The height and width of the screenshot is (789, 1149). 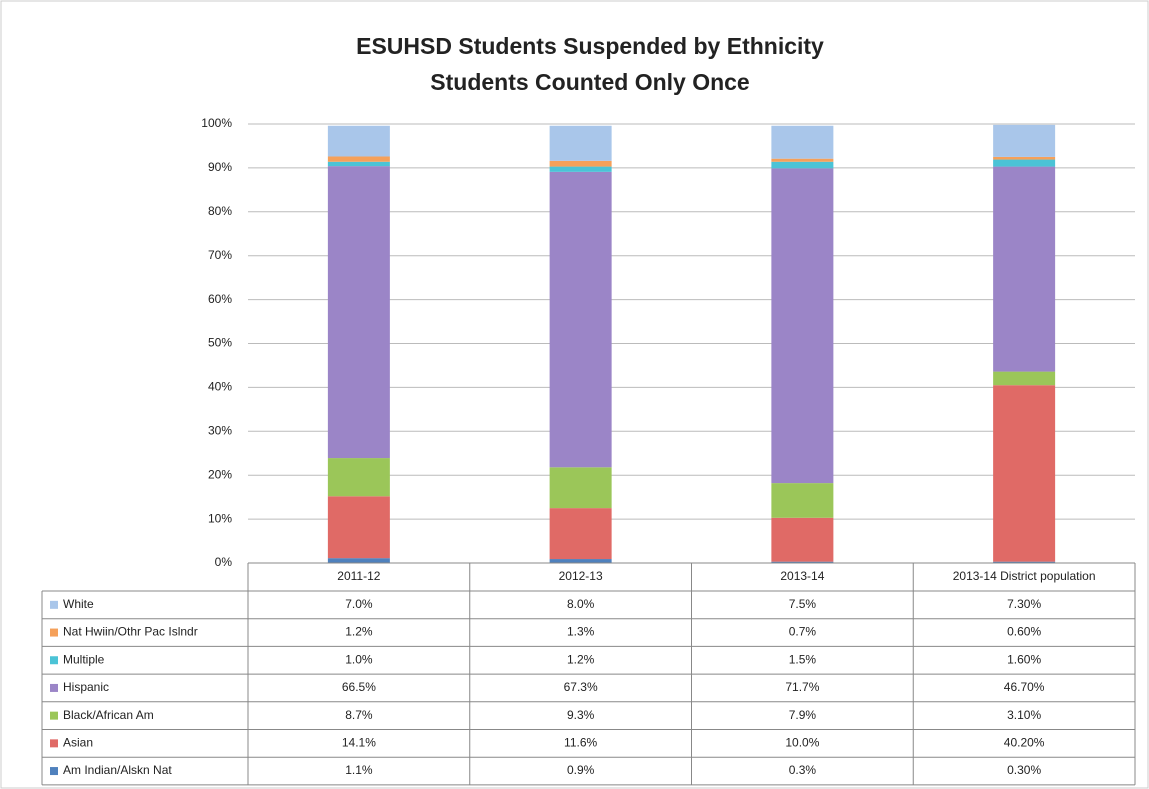 What do you see at coordinates (359, 604) in the screenshot?
I see `table-cell: 7.0%` at bounding box center [359, 604].